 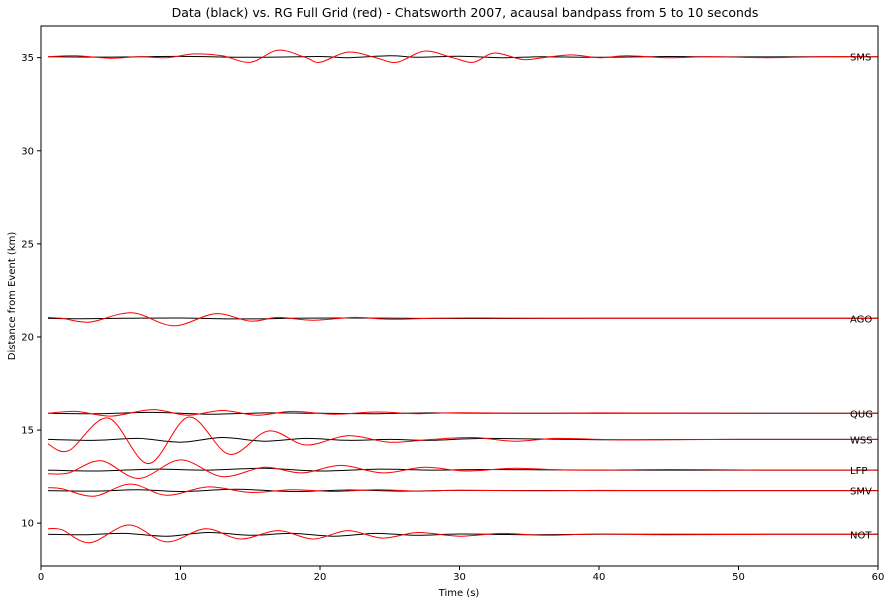 I want to click on synthetic-trace-smv, so click(x=462, y=490).